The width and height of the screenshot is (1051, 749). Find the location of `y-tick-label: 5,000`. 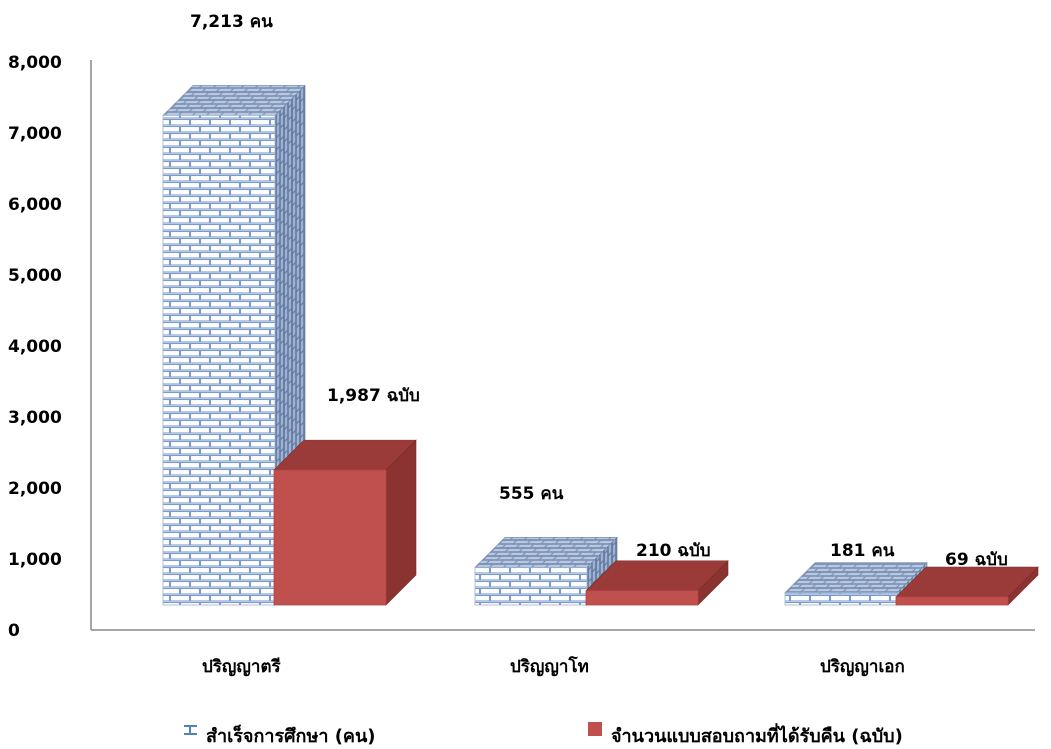

y-tick-label: 5,000 is located at coordinates (35, 276).